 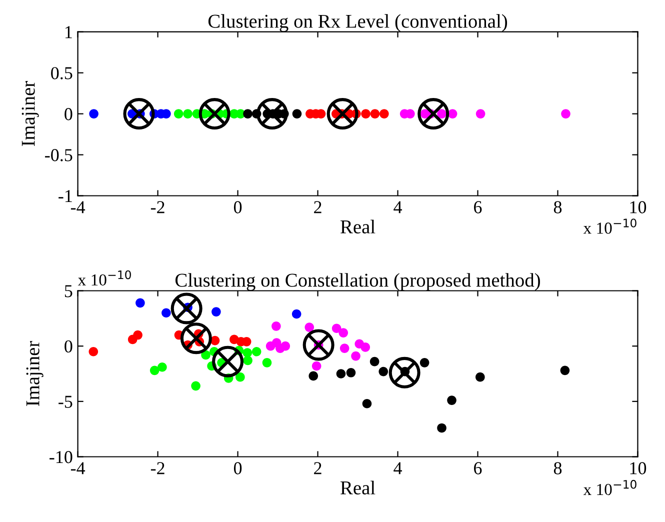 I want to click on chart-title: Clustering on Rx Level (conventional), so click(x=358, y=23).